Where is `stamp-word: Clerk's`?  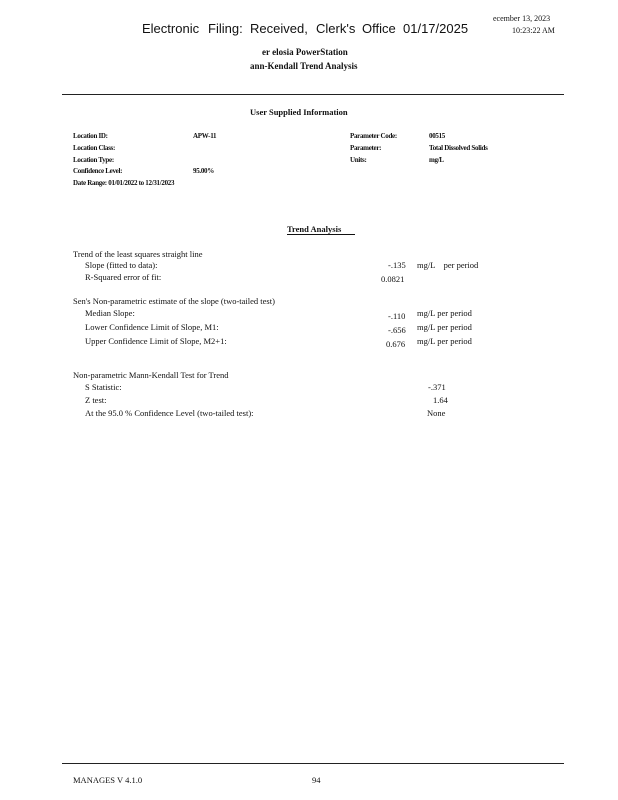 stamp-word: Clerk's is located at coordinates (336, 28).